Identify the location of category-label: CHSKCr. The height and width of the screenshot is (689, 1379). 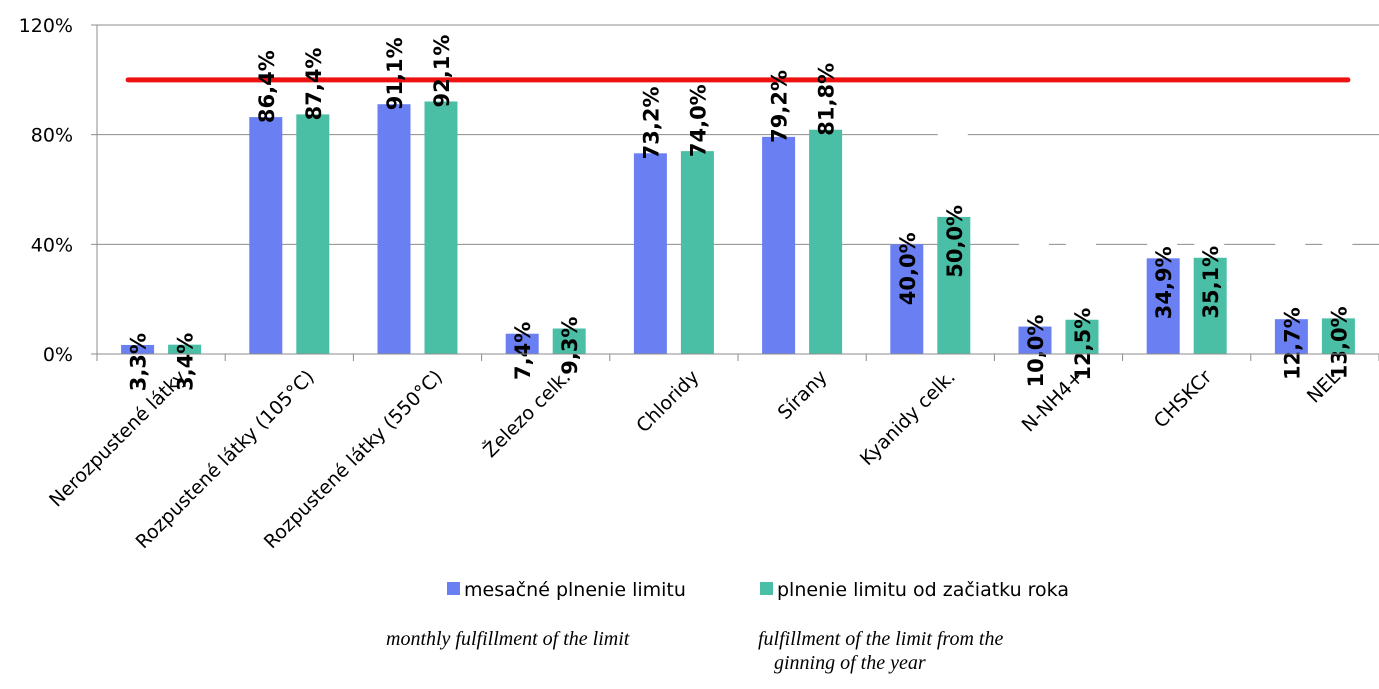
(1183, 399).